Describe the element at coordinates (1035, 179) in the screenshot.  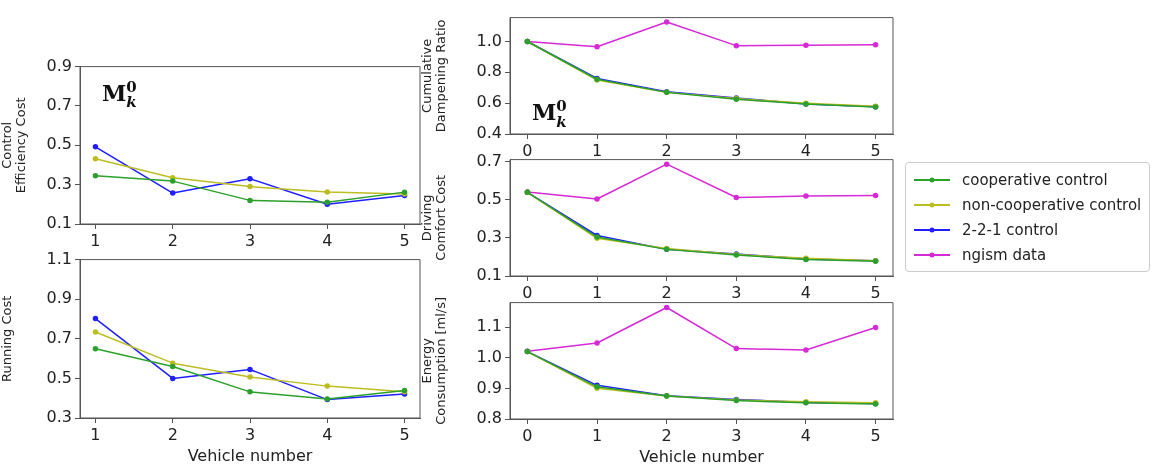
I see `legend-label: cooperative control` at that location.